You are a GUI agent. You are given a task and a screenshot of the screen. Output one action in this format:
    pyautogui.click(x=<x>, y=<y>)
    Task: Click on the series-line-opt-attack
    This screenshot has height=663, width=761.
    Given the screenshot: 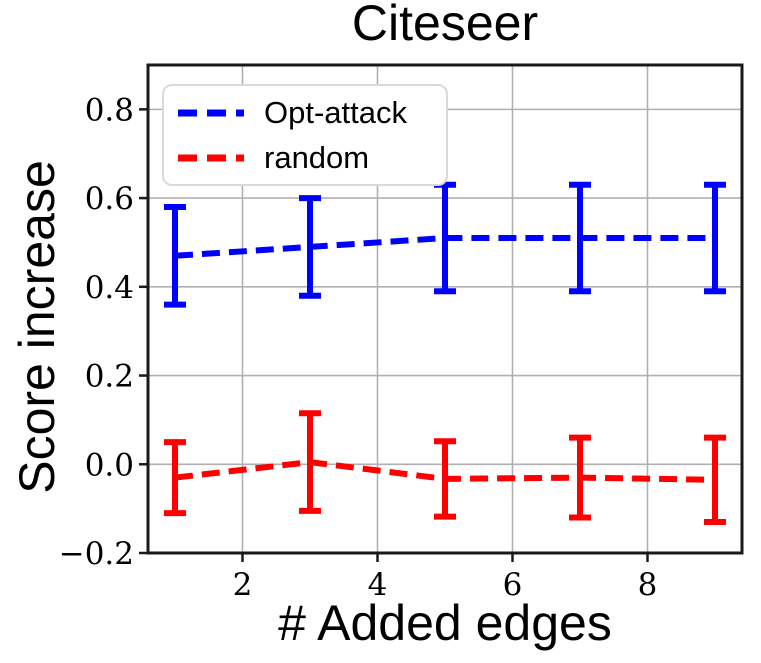 What is the action you would take?
    pyautogui.click(x=444, y=247)
    